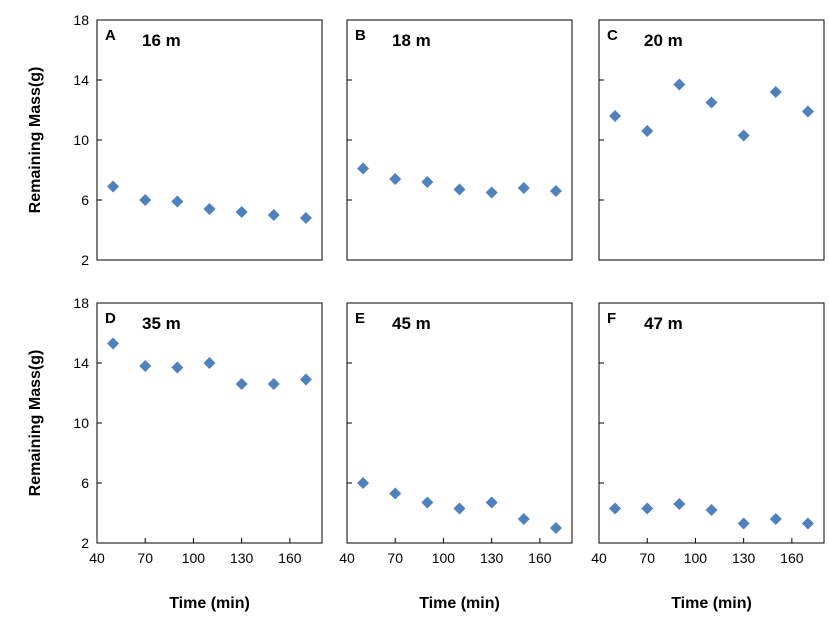 This screenshot has height=627, width=829. Describe the element at coordinates (411, 323) in the screenshot. I see `panel-depth-label: 45 m` at that location.